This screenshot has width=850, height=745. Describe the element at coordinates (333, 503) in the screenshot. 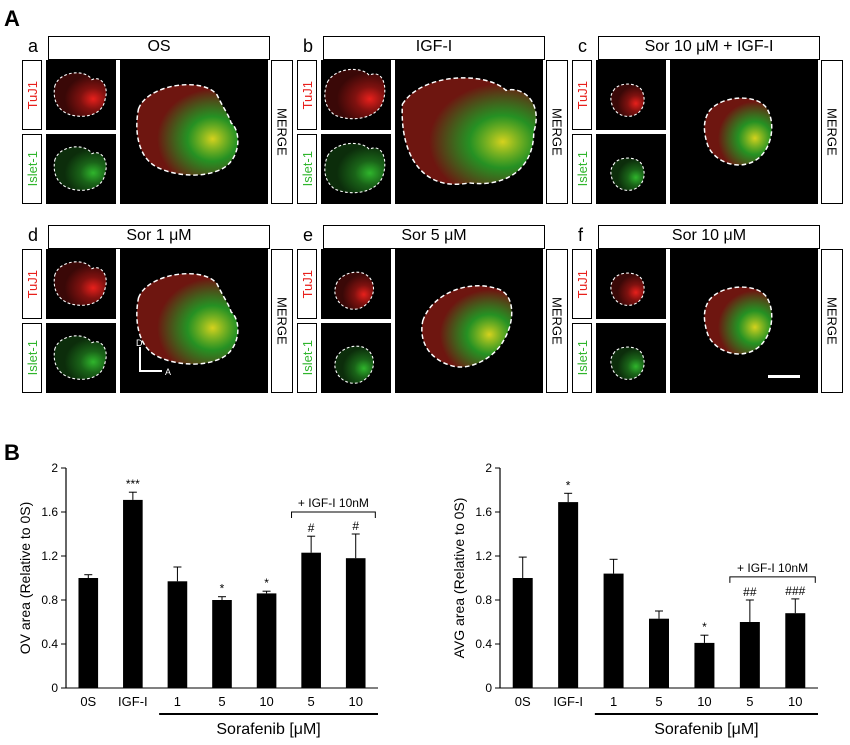

I see `bracket-label: + IGF-I 10nM` at that location.